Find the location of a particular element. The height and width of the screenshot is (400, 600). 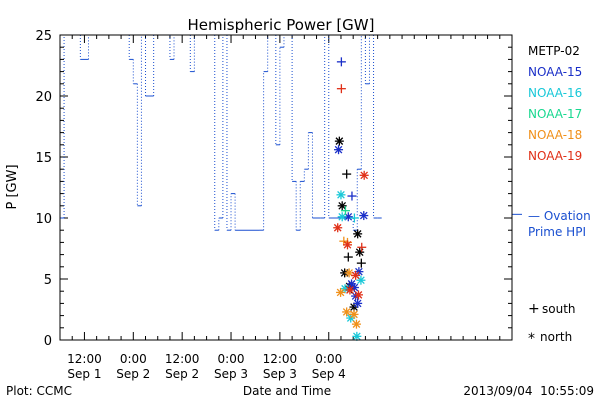

footer-timestamp: 2013/09/04 10:55:09 is located at coordinates (528, 391).